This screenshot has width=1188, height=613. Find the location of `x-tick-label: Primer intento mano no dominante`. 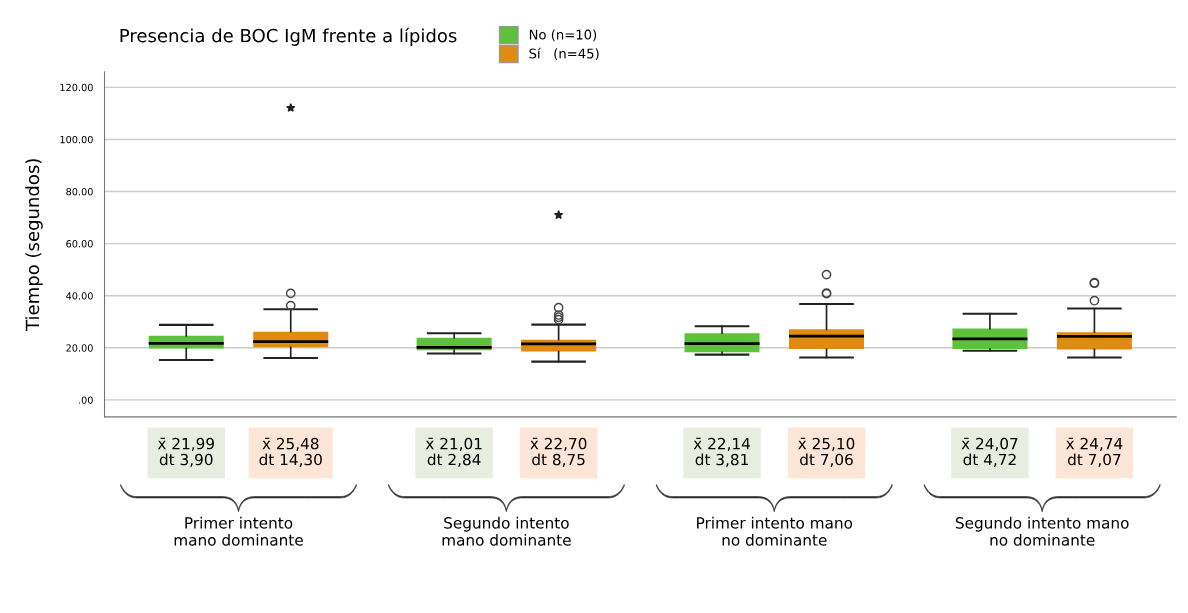

x-tick-label: Primer intento mano no dominante is located at coordinates (775, 531).